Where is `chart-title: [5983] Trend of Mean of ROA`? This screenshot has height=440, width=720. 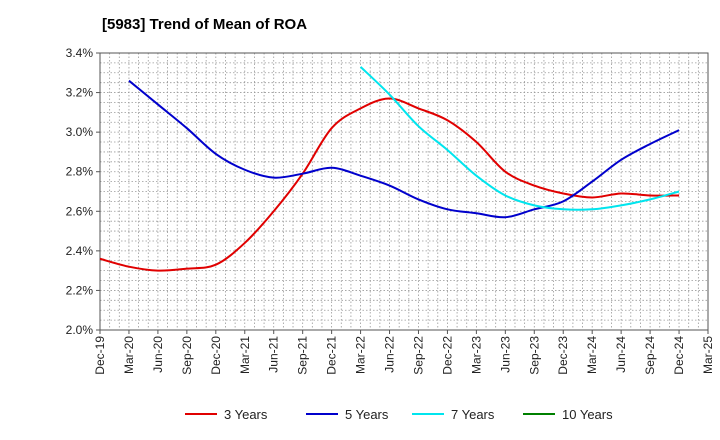
chart-title: [5983] Trend of Mean of ROA is located at coordinates (204, 24).